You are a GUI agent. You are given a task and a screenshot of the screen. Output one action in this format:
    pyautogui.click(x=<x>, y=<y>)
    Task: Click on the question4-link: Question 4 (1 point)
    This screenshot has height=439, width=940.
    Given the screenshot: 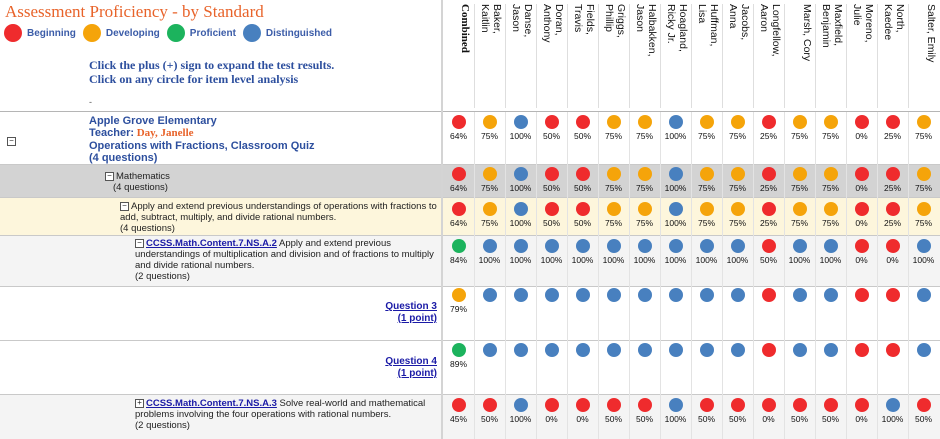 What is the action you would take?
    pyautogui.click(x=398, y=368)
    